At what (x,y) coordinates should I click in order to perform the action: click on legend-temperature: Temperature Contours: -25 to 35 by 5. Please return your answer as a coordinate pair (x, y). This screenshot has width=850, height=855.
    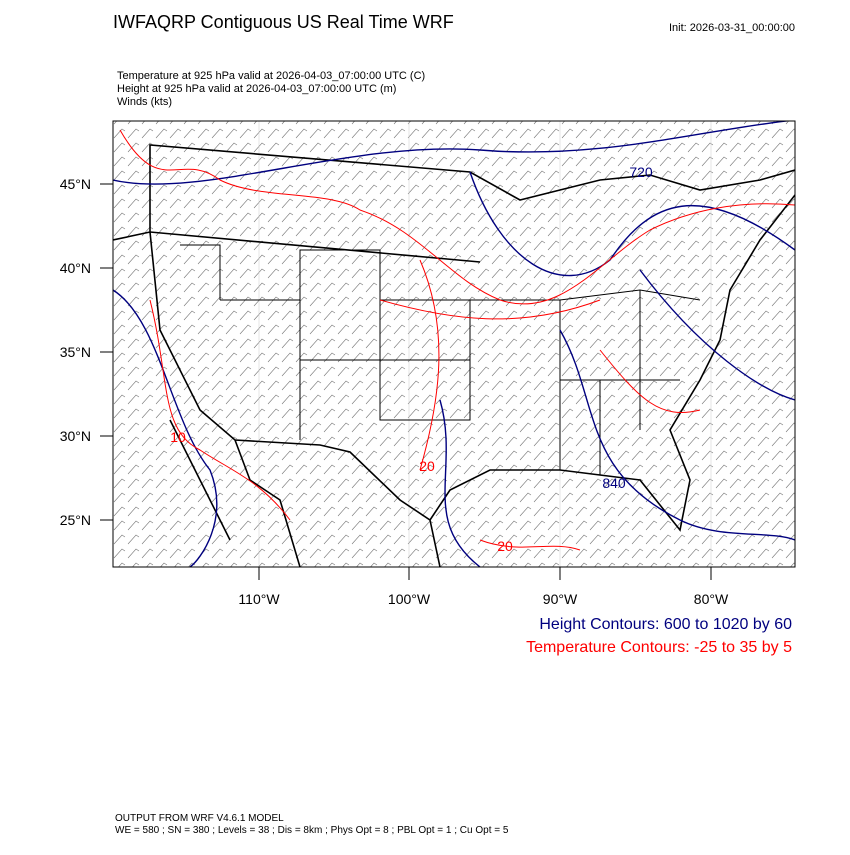
    Looking at the image, I should click on (659, 647).